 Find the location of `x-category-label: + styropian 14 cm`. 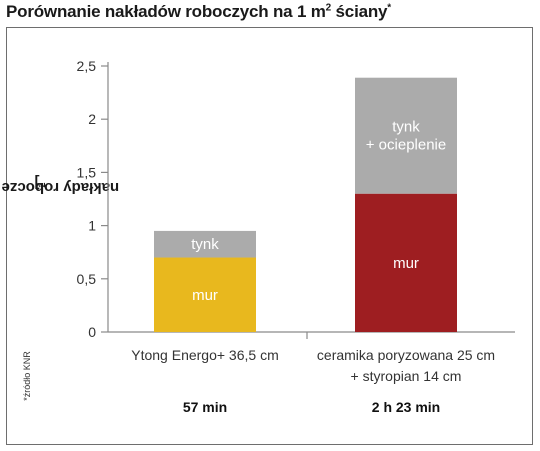

x-category-label: + styropian 14 cm is located at coordinates (406, 376).